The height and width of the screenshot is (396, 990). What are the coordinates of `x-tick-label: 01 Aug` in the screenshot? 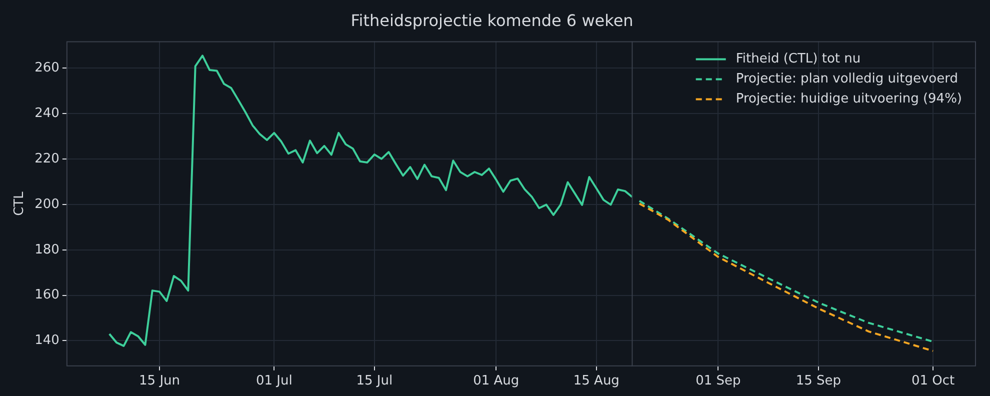 It's located at (496, 381).